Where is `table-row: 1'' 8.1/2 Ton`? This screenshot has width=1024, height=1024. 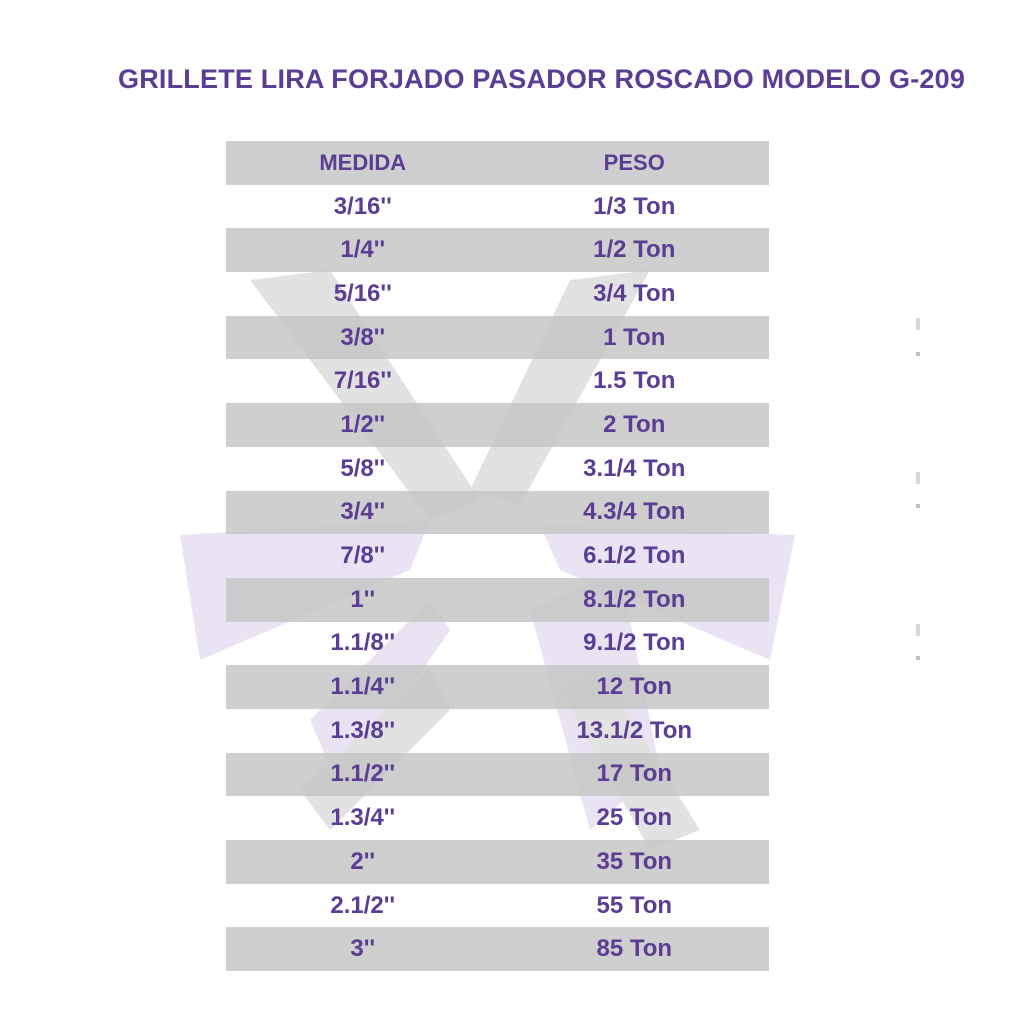 table-row: 1'' 8.1/2 Ton is located at coordinates (497, 599).